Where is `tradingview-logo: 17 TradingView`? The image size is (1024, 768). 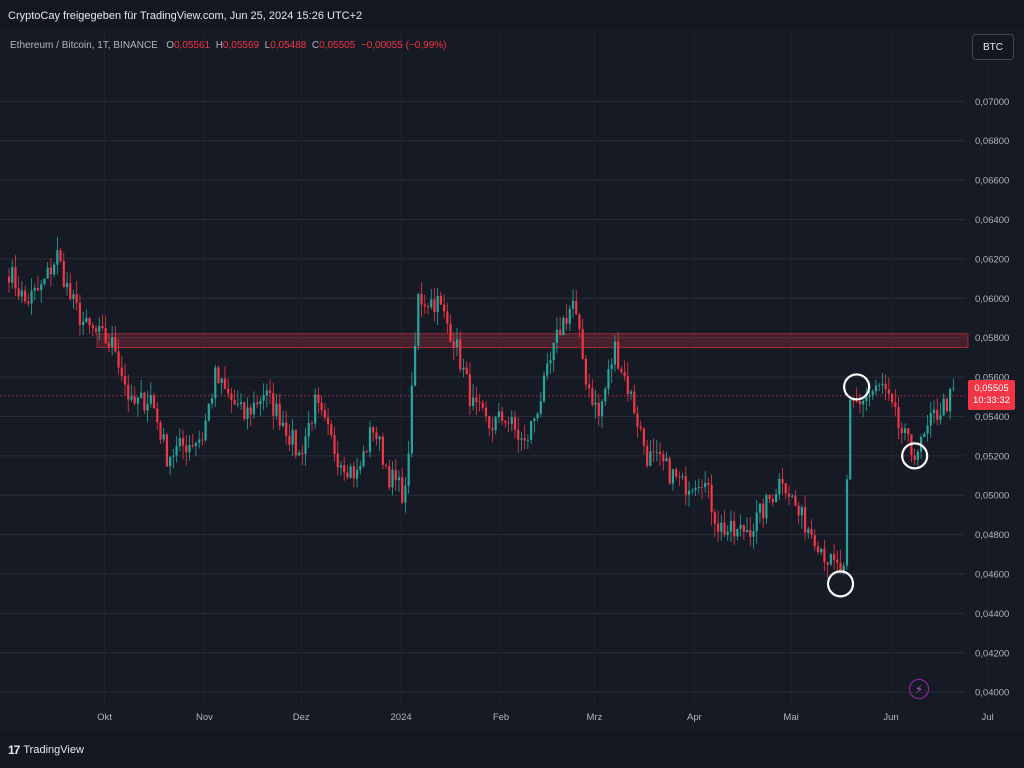
tradingview-logo: 17 TradingView is located at coordinates (46, 750).